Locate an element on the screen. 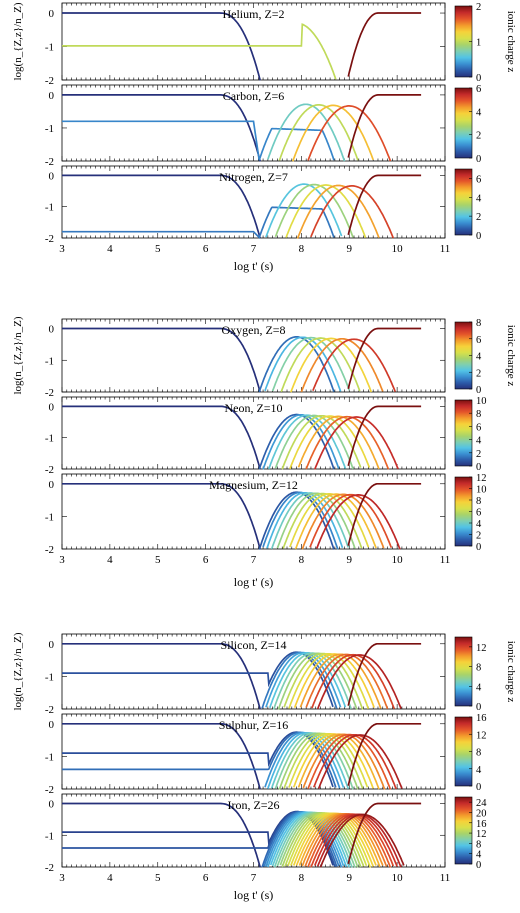 The image size is (520, 913). panel-title: Silicon, Z=14 is located at coordinates (253, 645).